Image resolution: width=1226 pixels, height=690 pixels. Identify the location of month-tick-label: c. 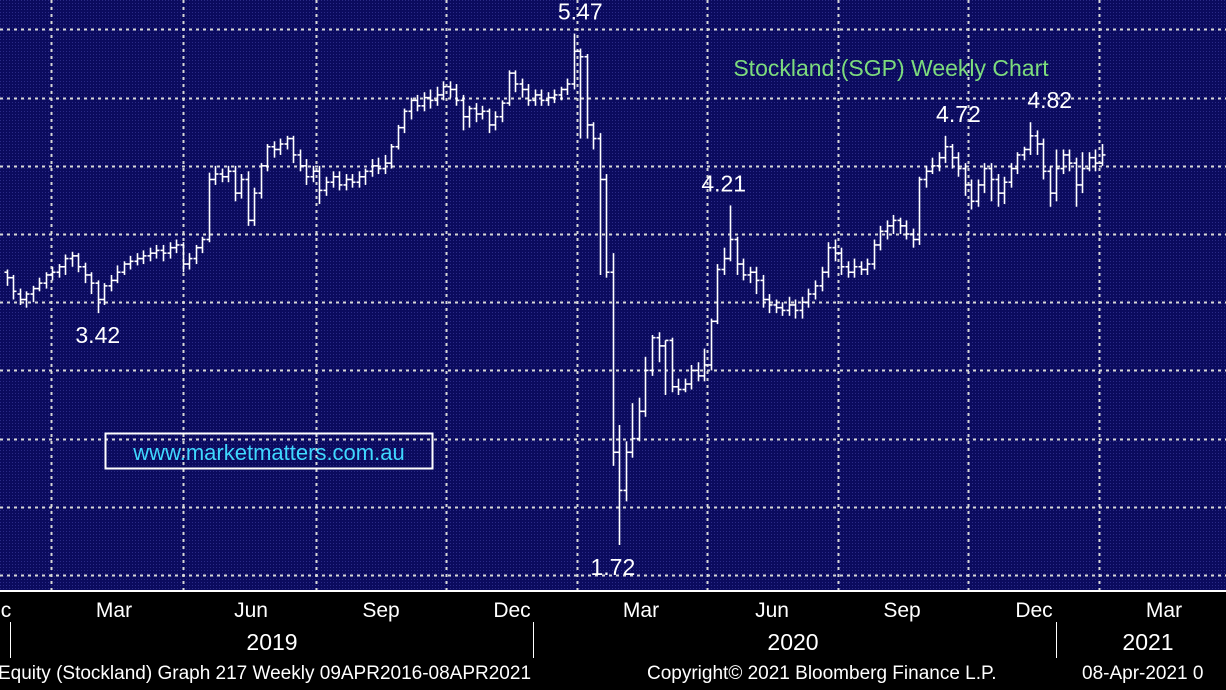
(6, 610).